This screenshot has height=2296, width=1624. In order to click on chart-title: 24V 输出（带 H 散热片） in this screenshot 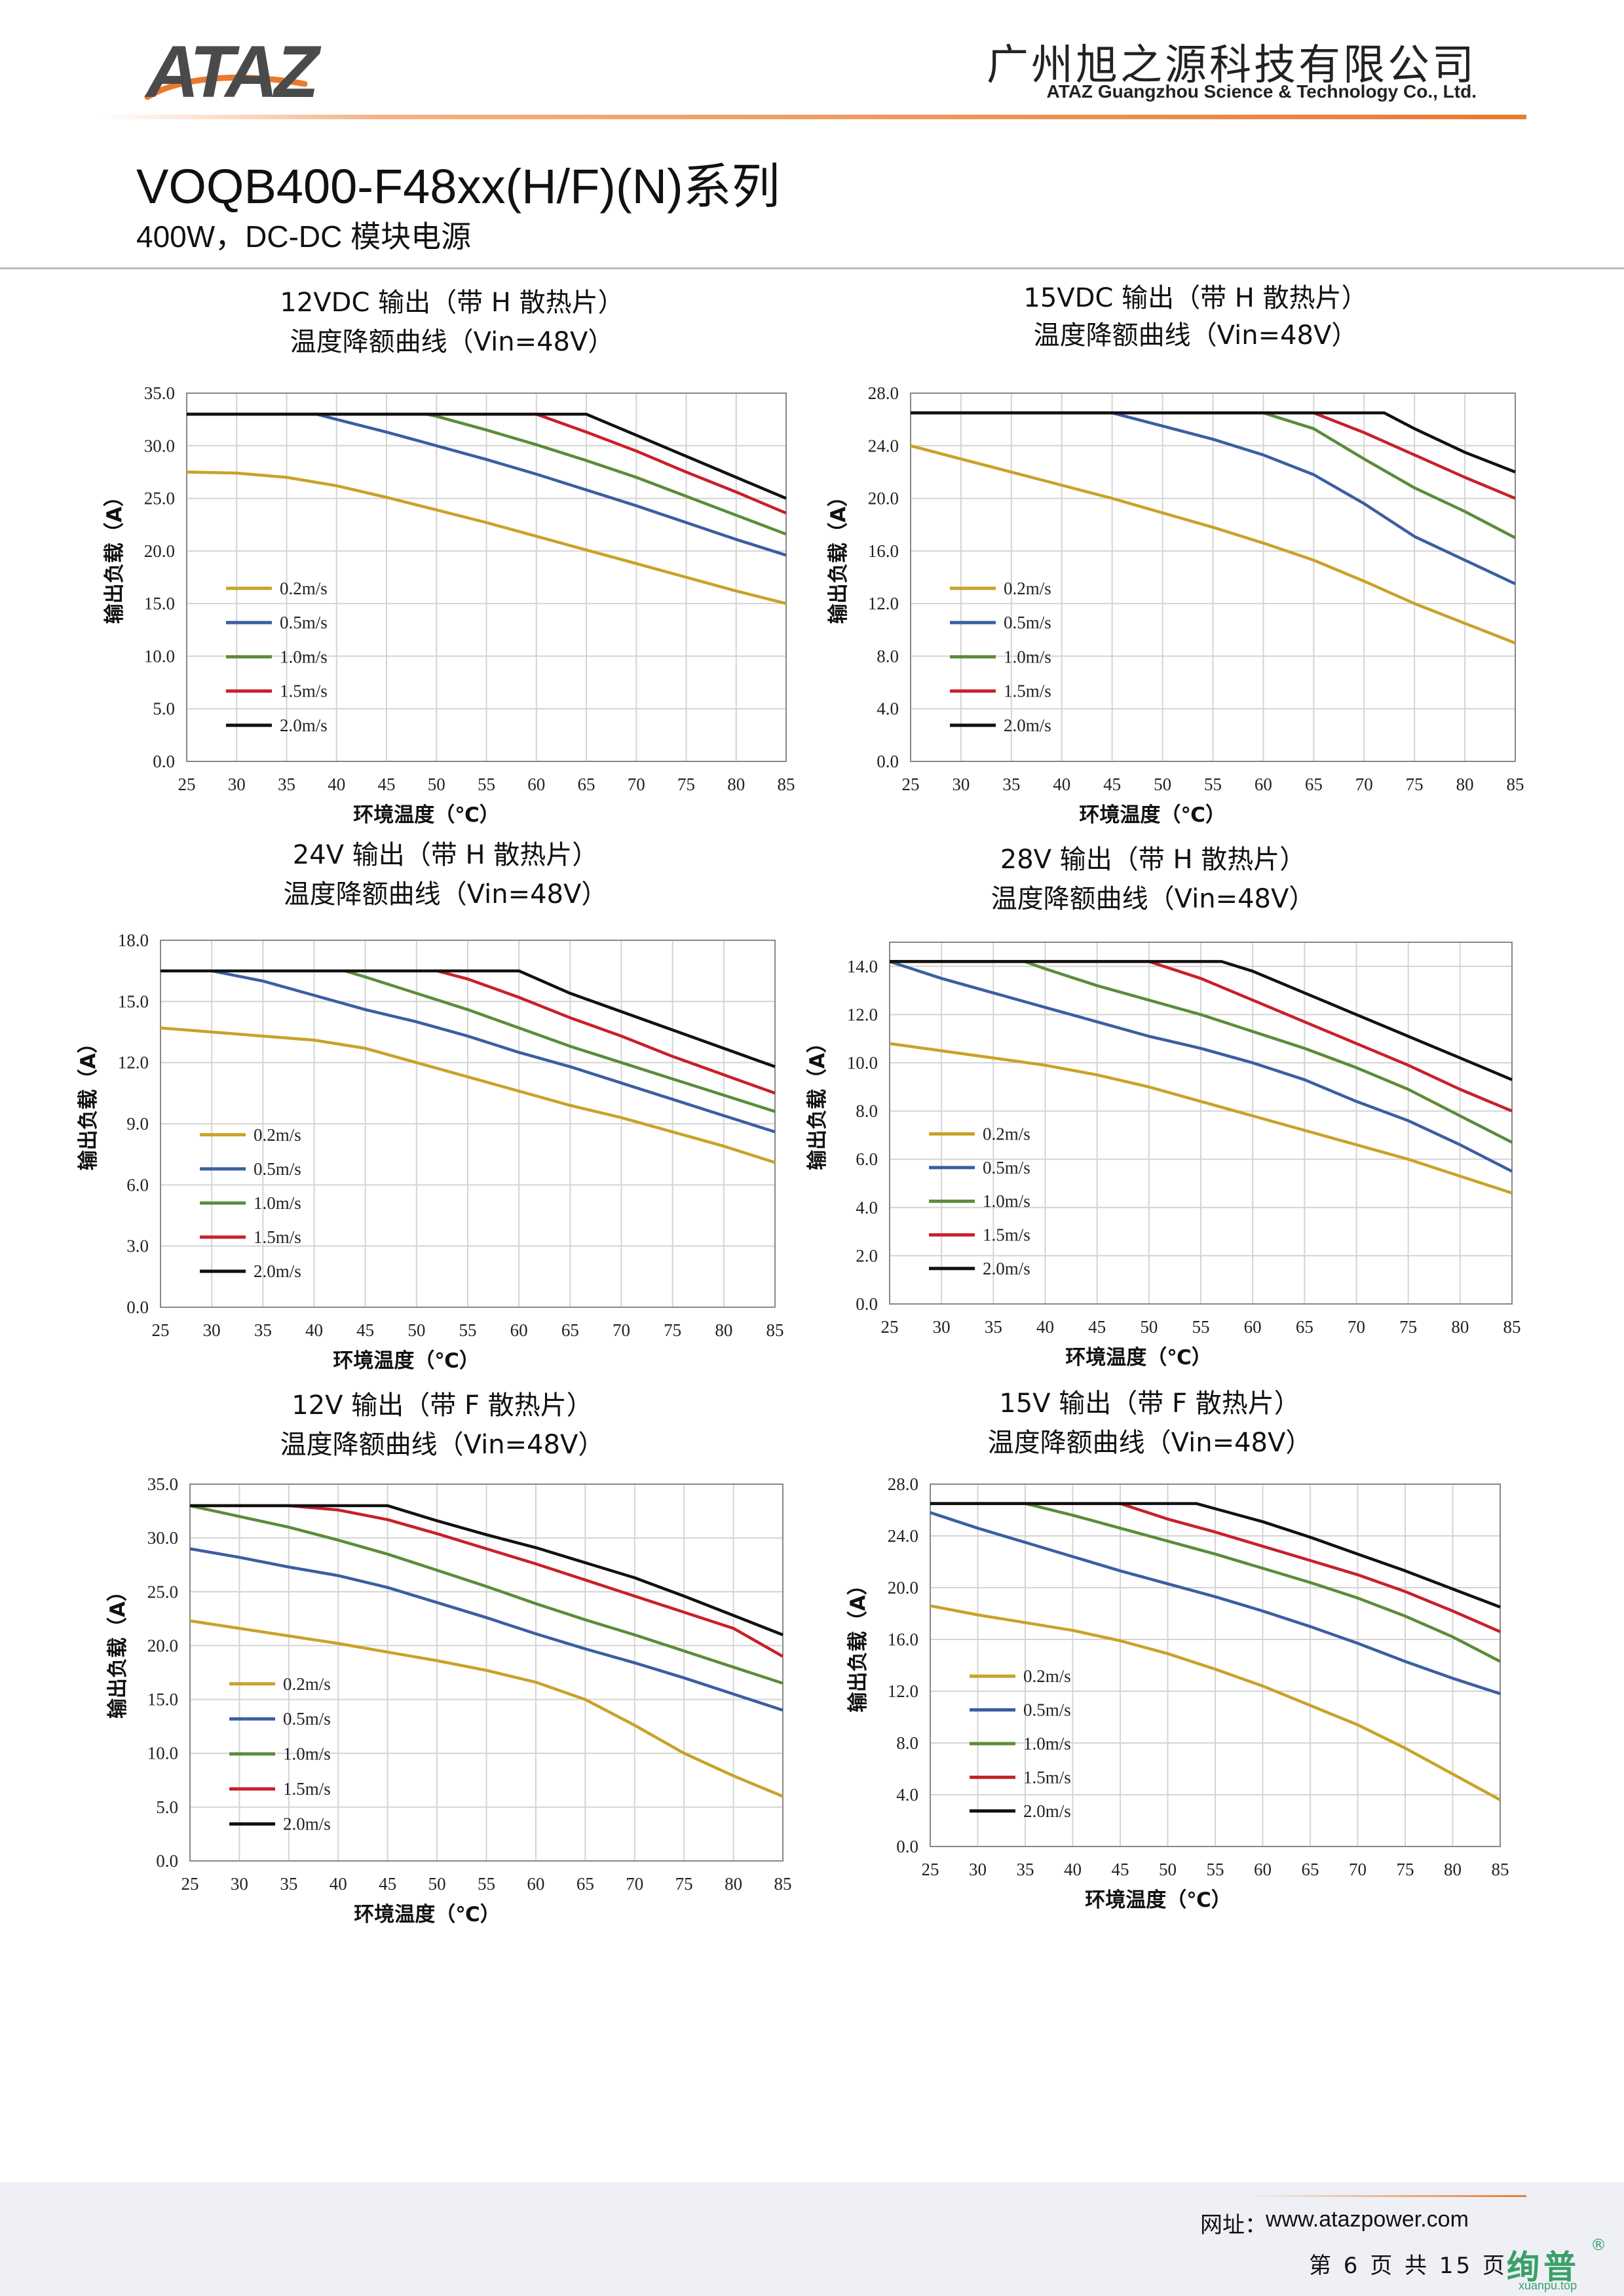, I will do `click(445, 855)`.